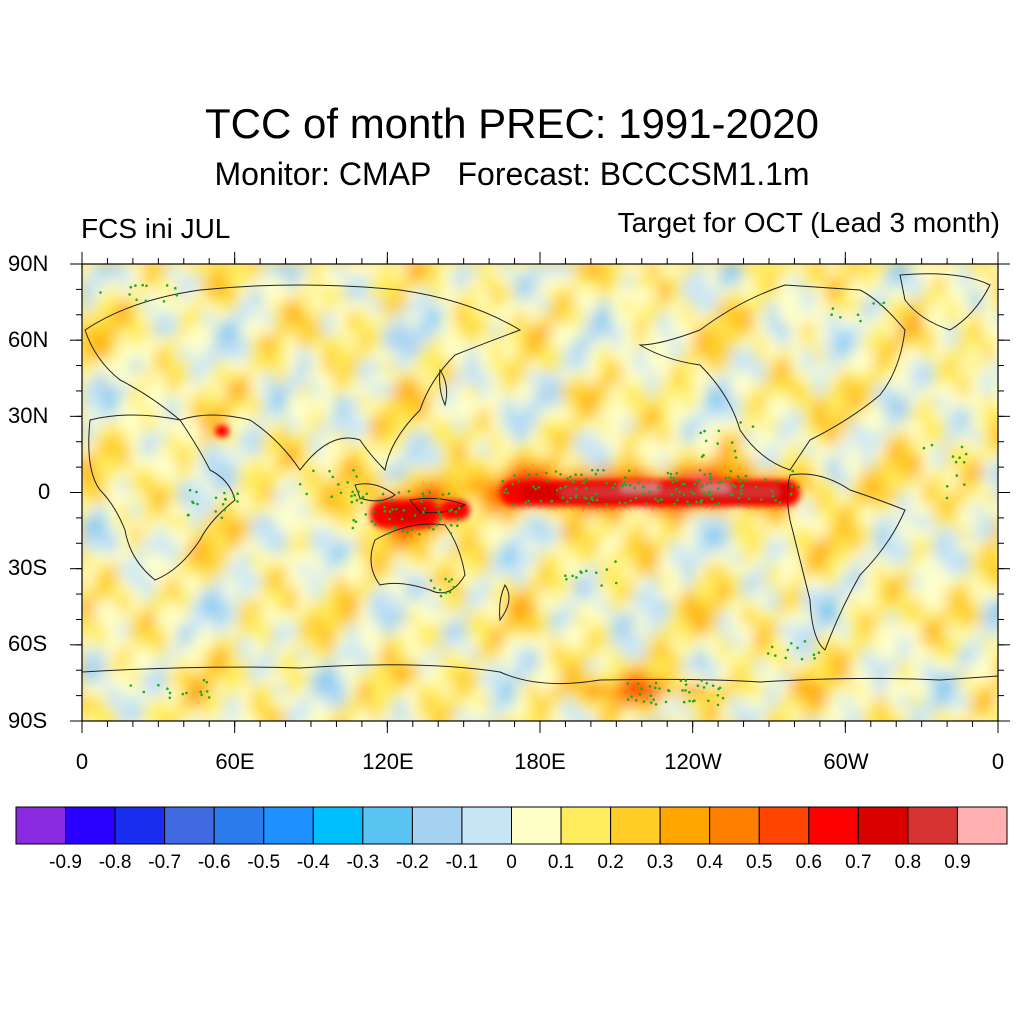  What do you see at coordinates (65, 862) in the screenshot?
I see `colorbar-label: -0.9` at bounding box center [65, 862].